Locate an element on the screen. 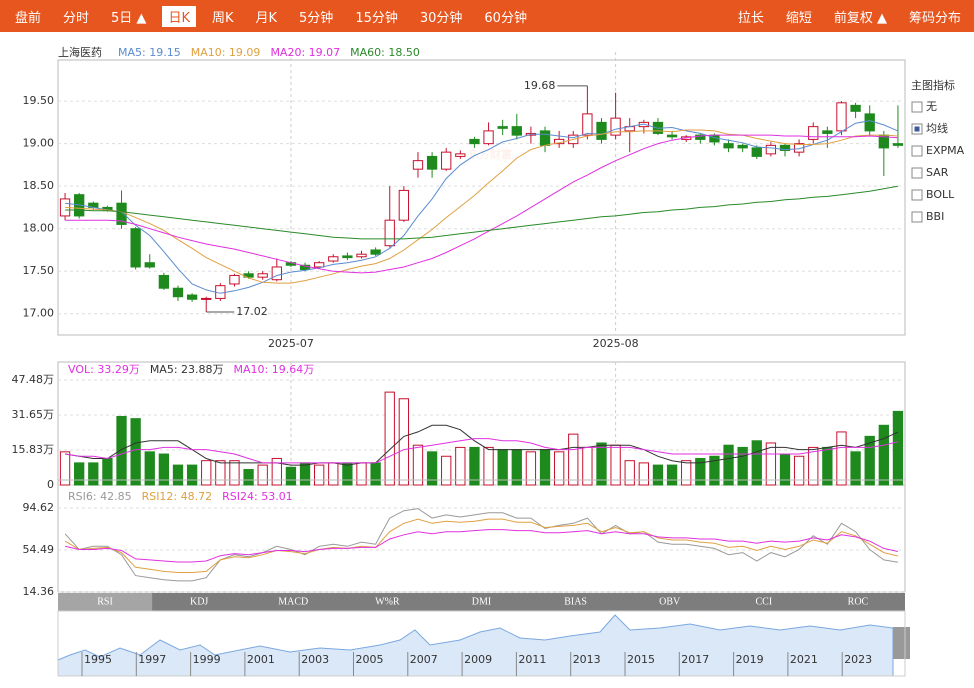 The width and height of the screenshot is (974, 688). indicator-tab: KDJ is located at coordinates (199, 601).